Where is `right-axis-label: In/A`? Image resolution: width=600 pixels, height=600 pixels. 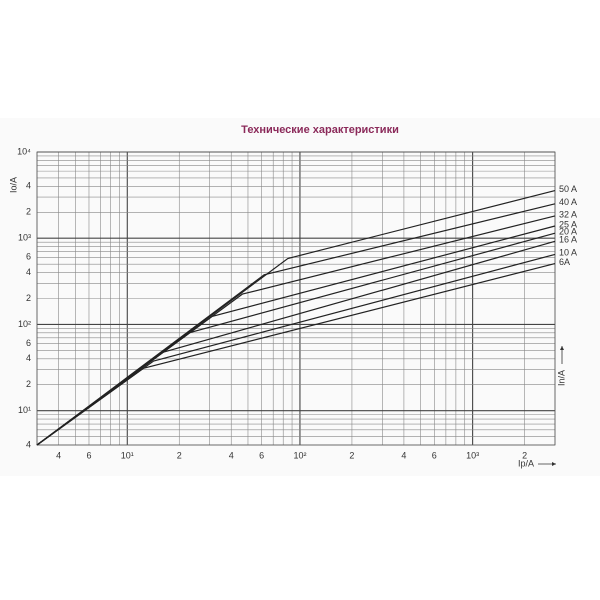 right-axis-label: In/A is located at coordinates (561, 378).